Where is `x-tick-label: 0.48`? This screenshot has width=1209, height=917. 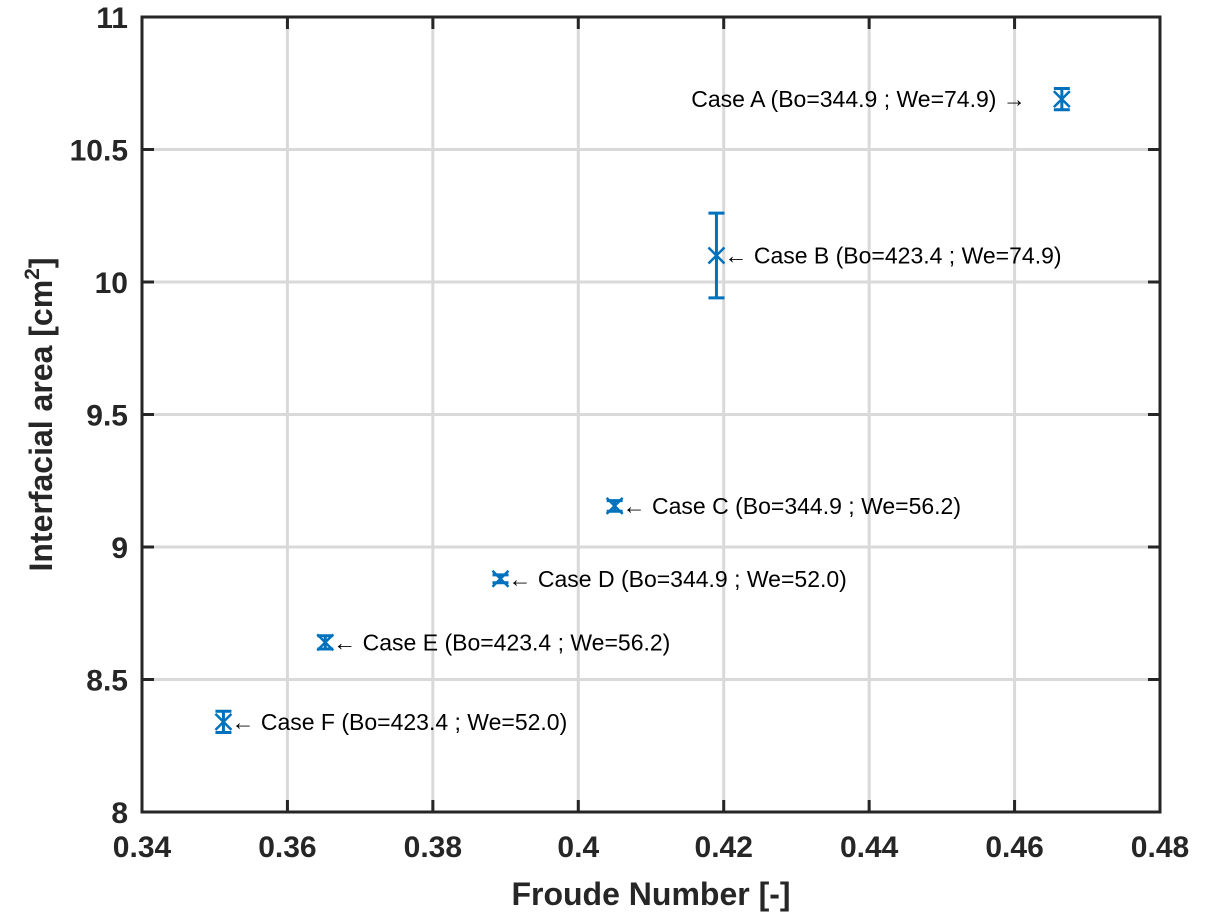
x-tick-label: 0.48 is located at coordinates (1160, 847).